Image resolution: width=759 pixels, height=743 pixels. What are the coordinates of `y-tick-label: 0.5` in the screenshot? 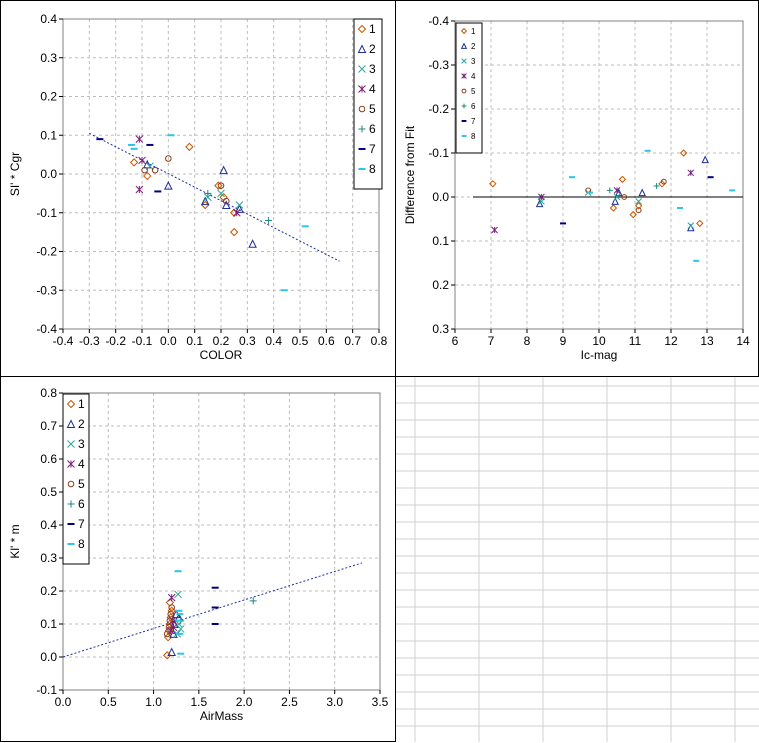 It's located at (48, 492).